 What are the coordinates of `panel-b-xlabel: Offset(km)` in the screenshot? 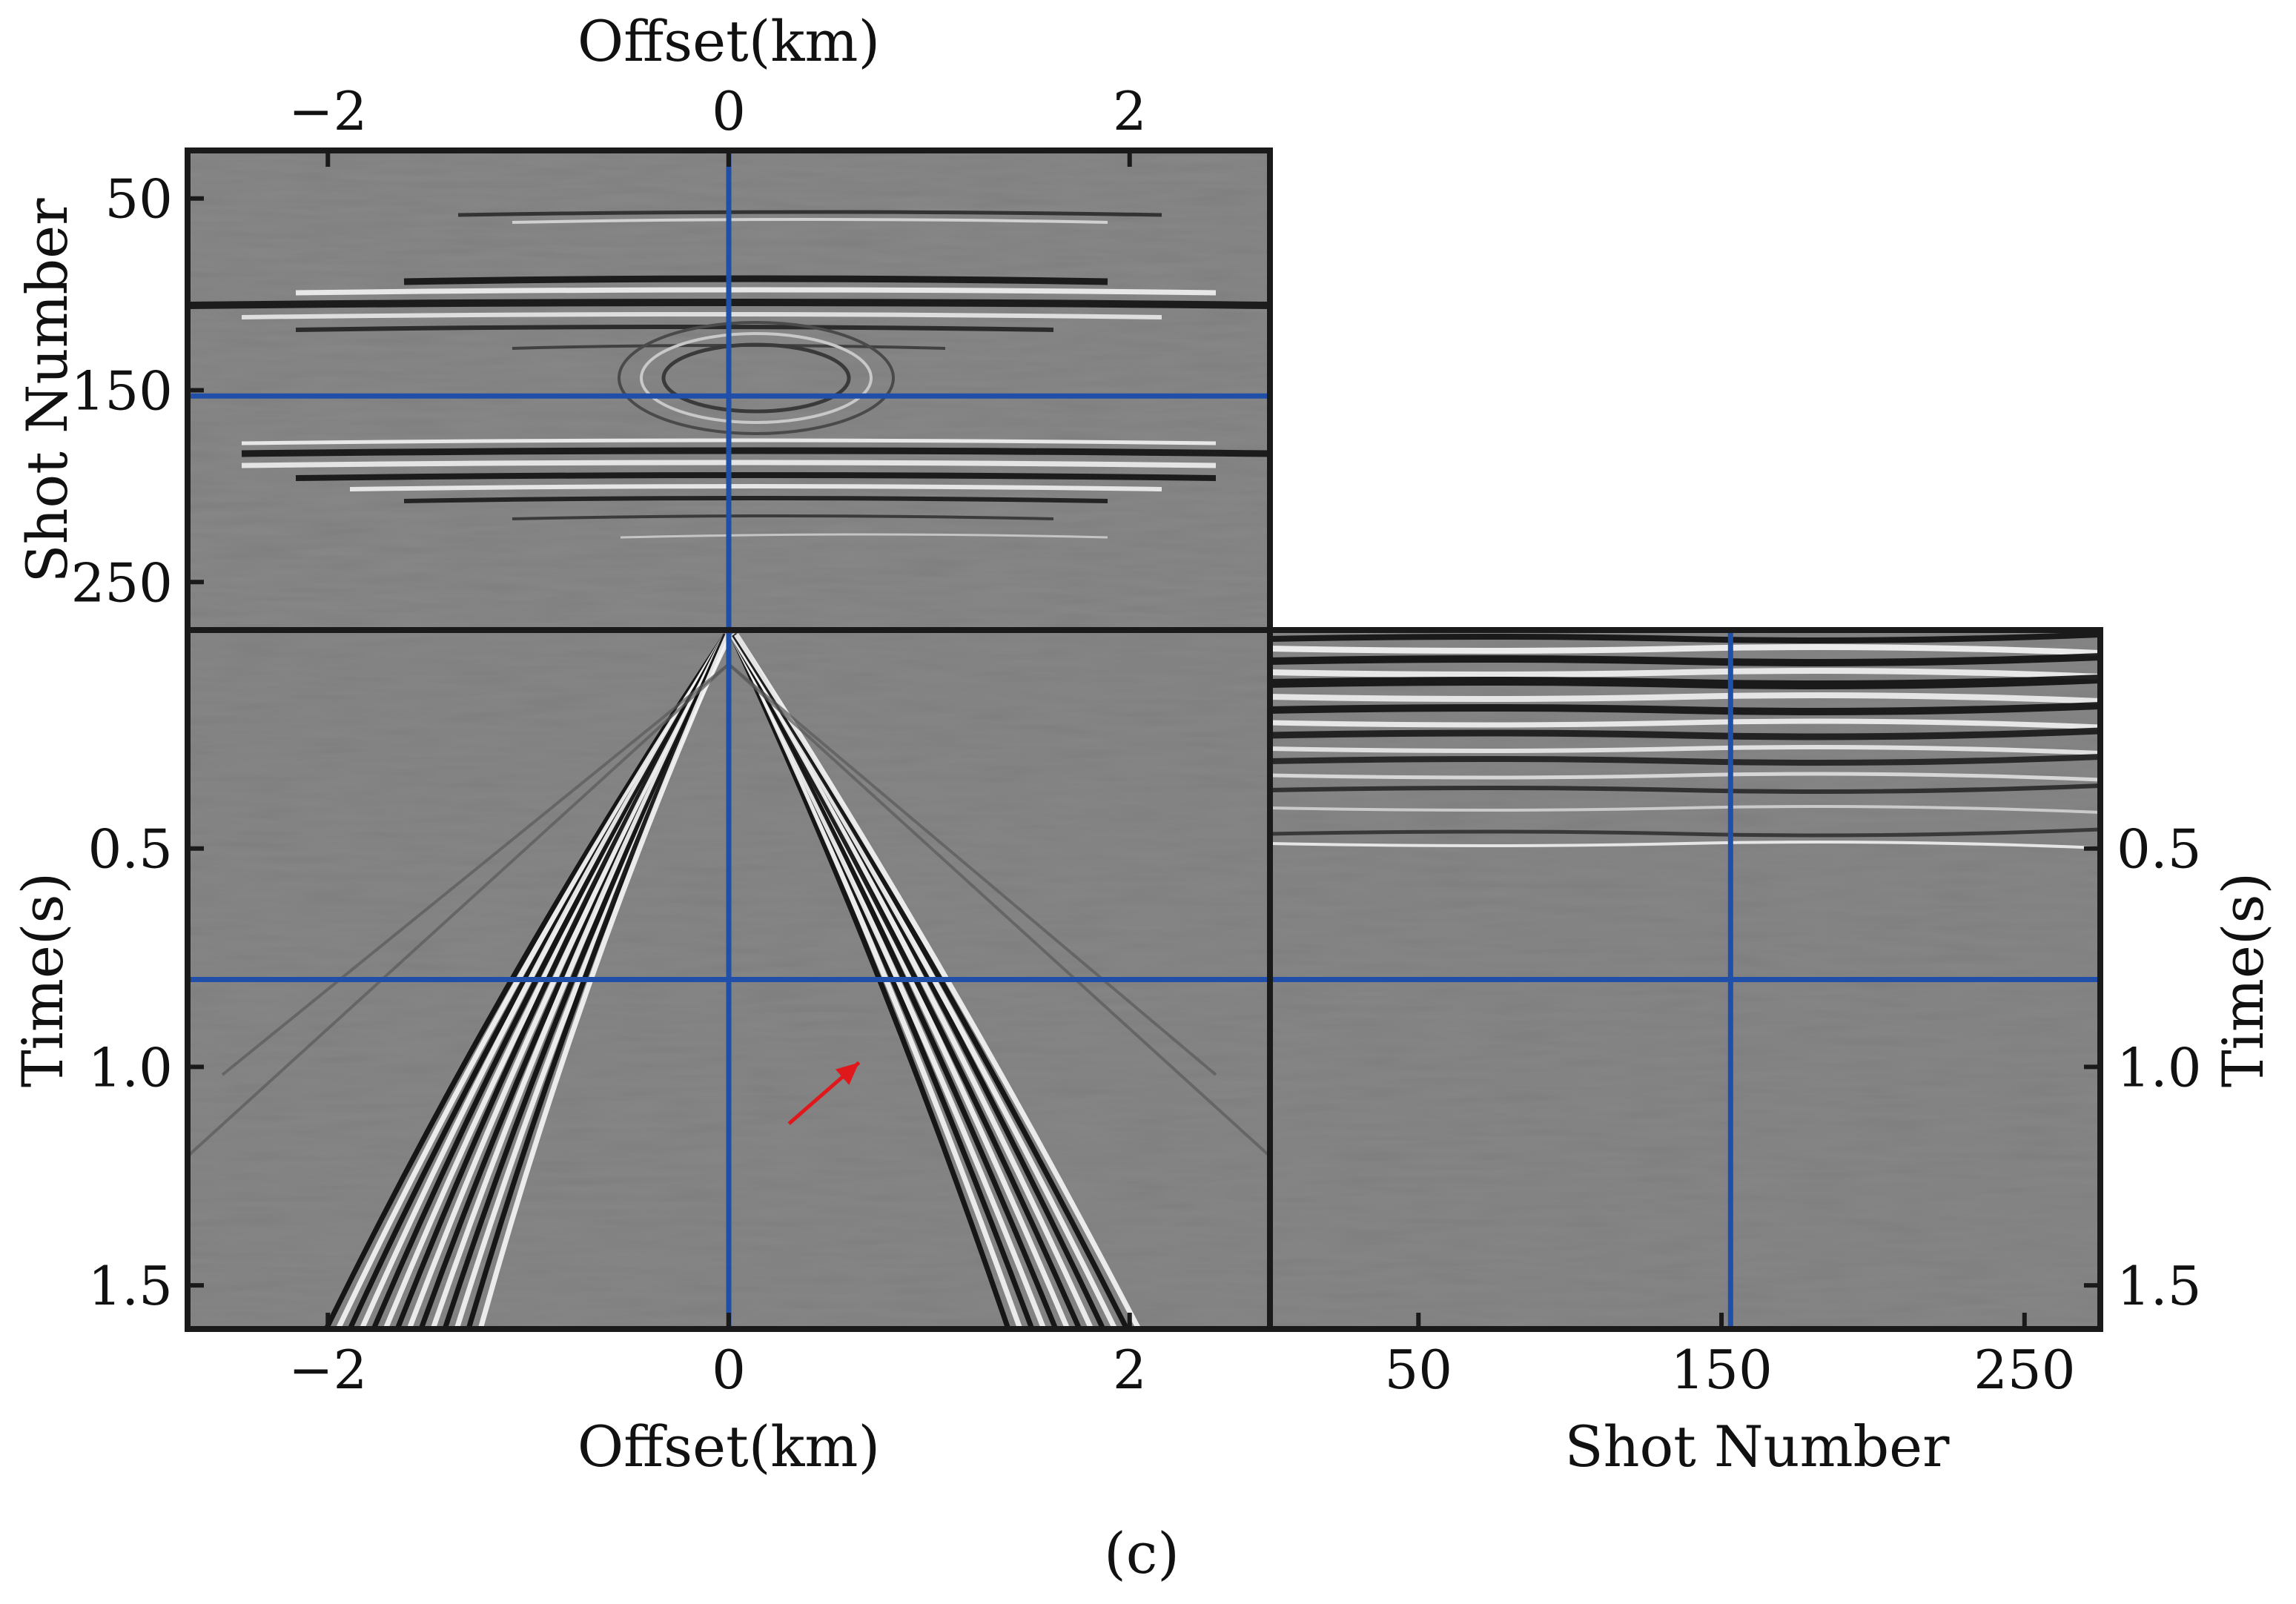 It's located at (729, 1447).